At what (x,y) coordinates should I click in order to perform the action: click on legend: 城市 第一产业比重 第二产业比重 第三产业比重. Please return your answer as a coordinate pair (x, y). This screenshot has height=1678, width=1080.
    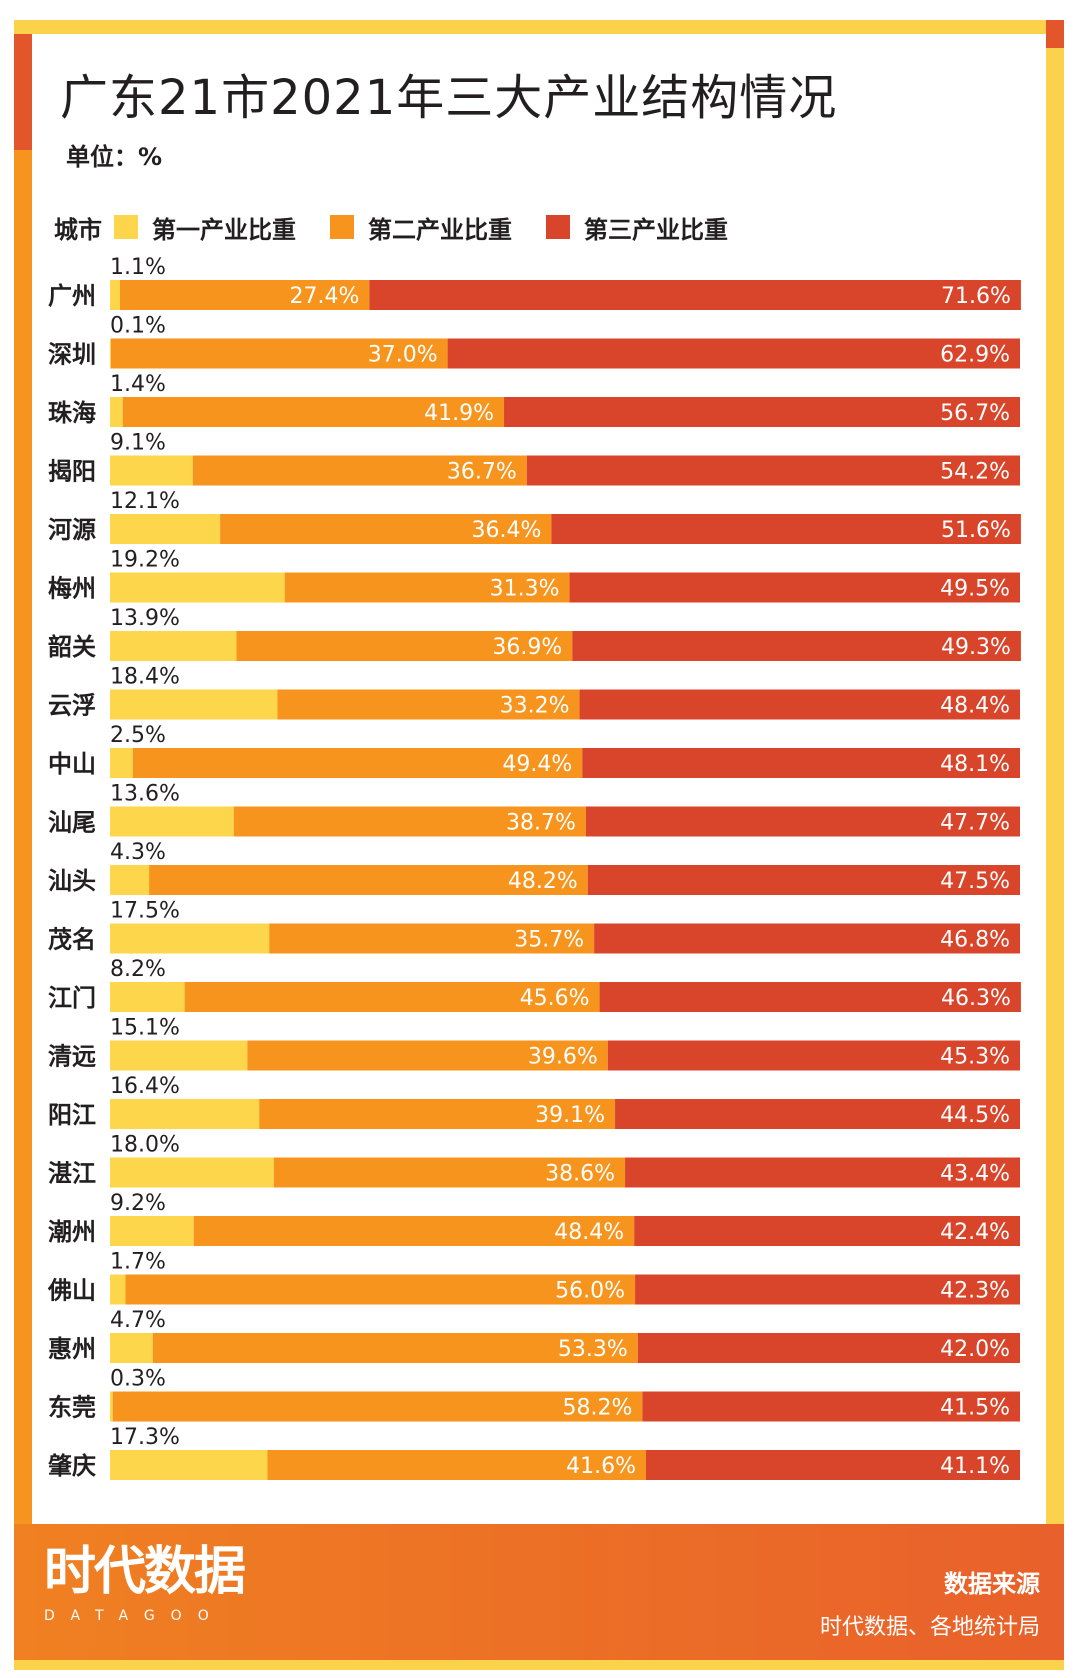
    Looking at the image, I should click on (408, 227).